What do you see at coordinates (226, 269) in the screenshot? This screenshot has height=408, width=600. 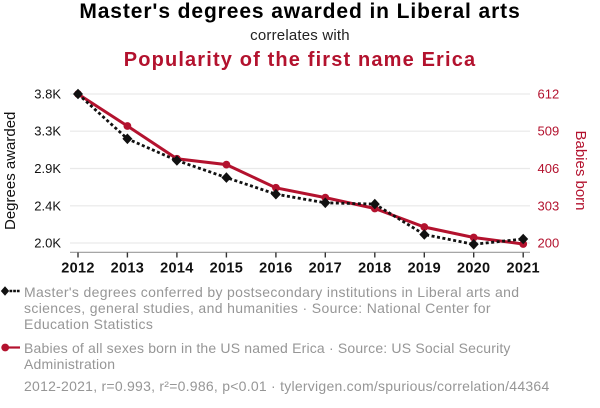 I see `svg-text: 2015` at bounding box center [226, 269].